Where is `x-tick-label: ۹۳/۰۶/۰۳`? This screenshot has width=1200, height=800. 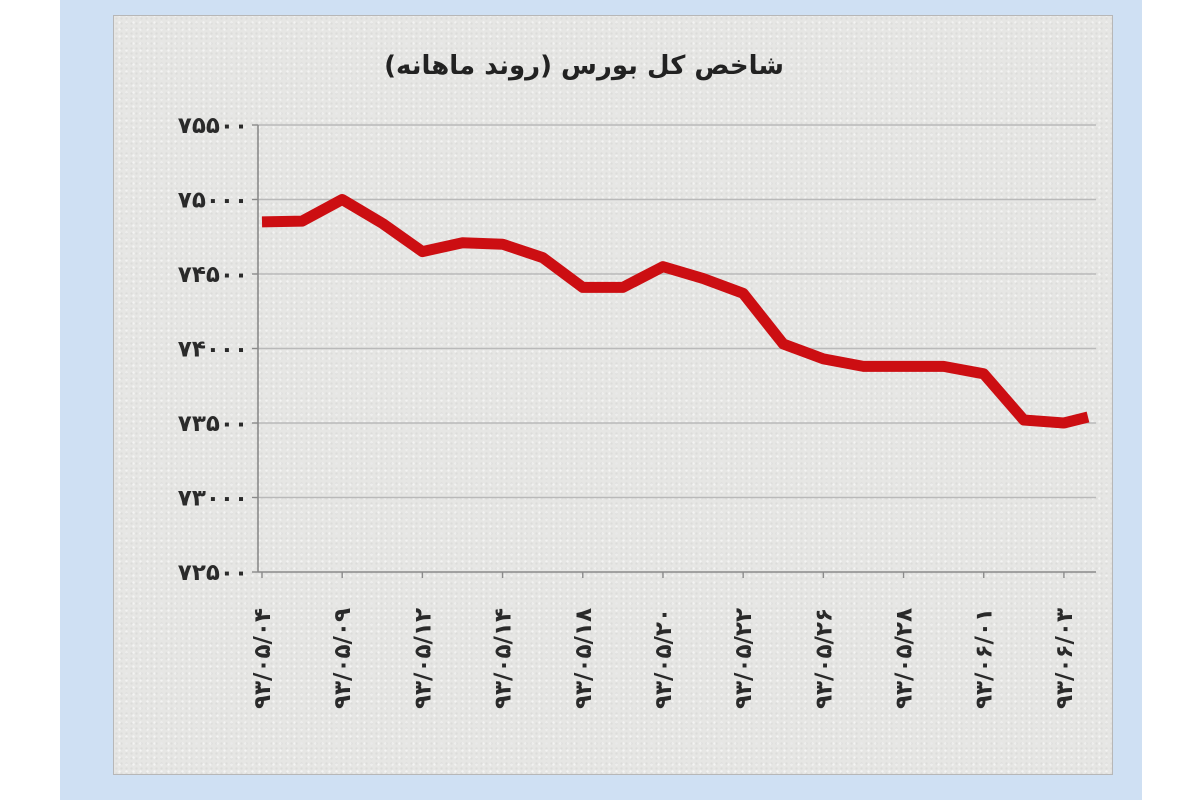
x-tick-label: ۹۳/۰۶/۰۳ is located at coordinates (1065, 658).